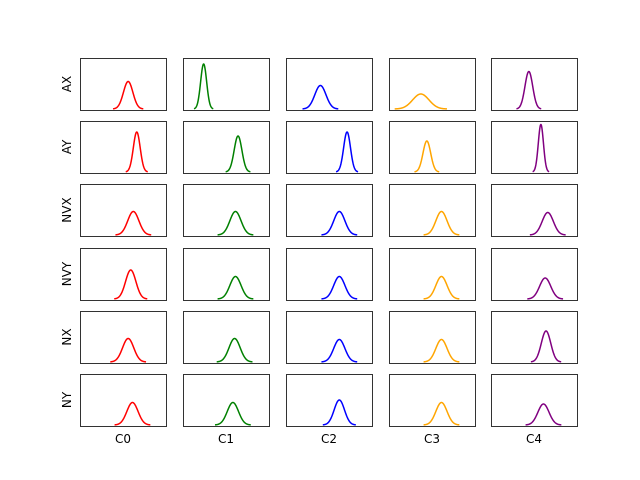 This screenshot has height=480, width=640. Describe the element at coordinates (432, 439) in the screenshot. I see `col-label-C3: C3` at that location.